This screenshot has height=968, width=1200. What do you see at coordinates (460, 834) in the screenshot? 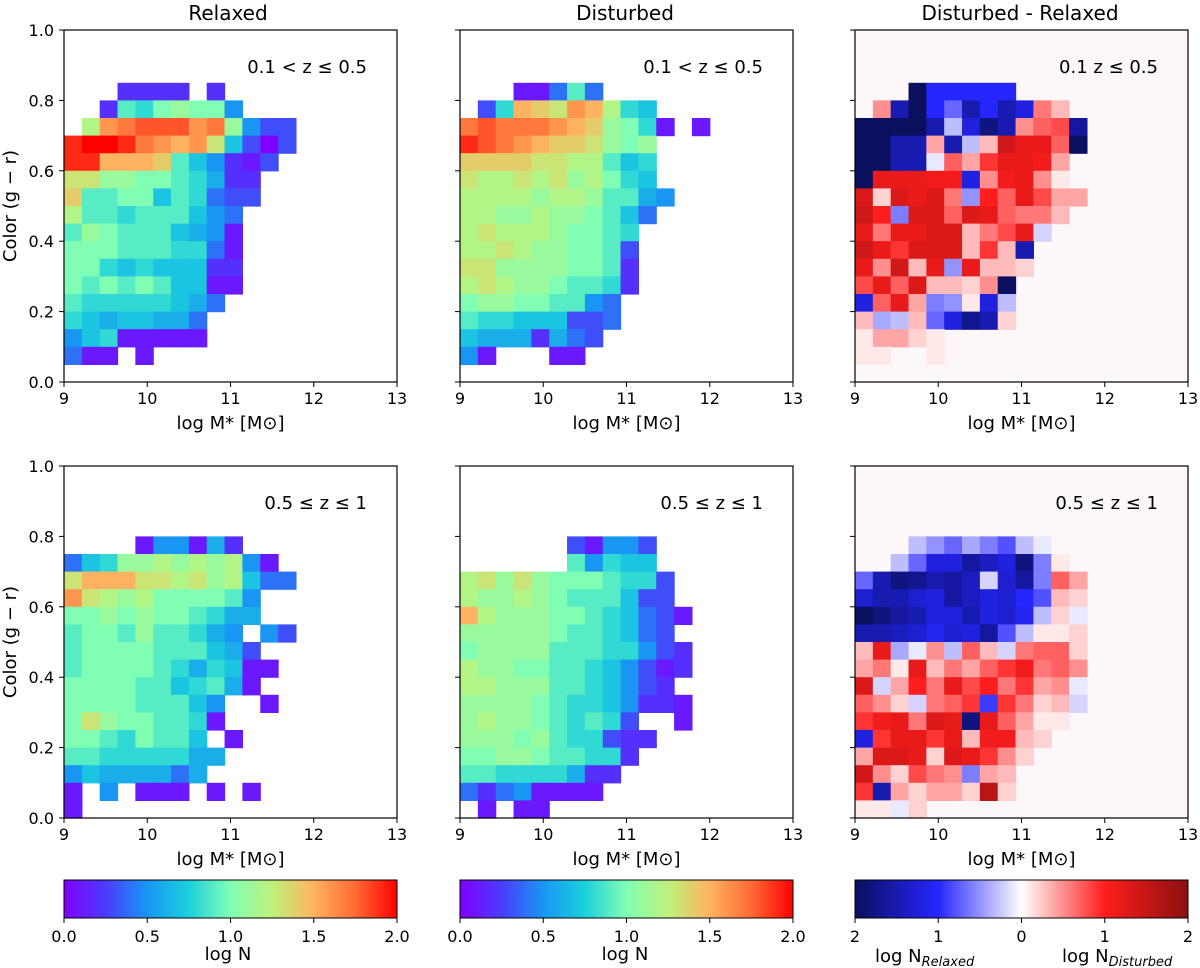
I see `x-tick-label: 9` at bounding box center [460, 834].